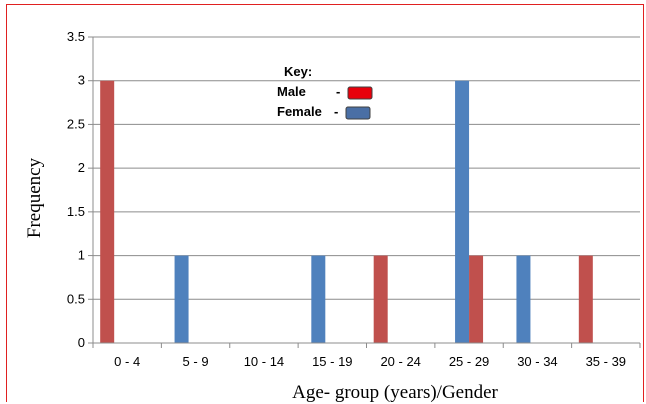 The width and height of the screenshot is (646, 404). What do you see at coordinates (196, 361) in the screenshot?
I see `x-tick-label: 5 - 9` at bounding box center [196, 361].